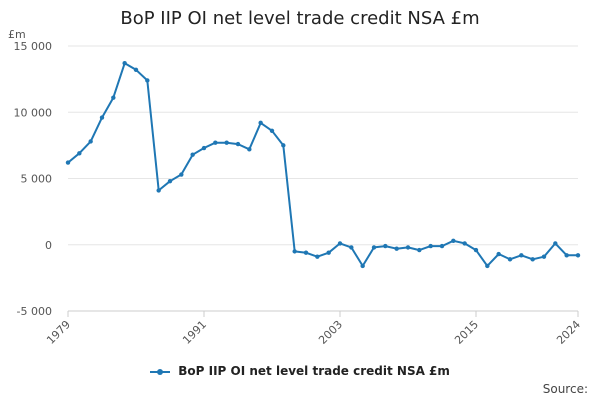  I want to click on legend: BoP IIP OI net level trade credit NSA £m, so click(300, 371).